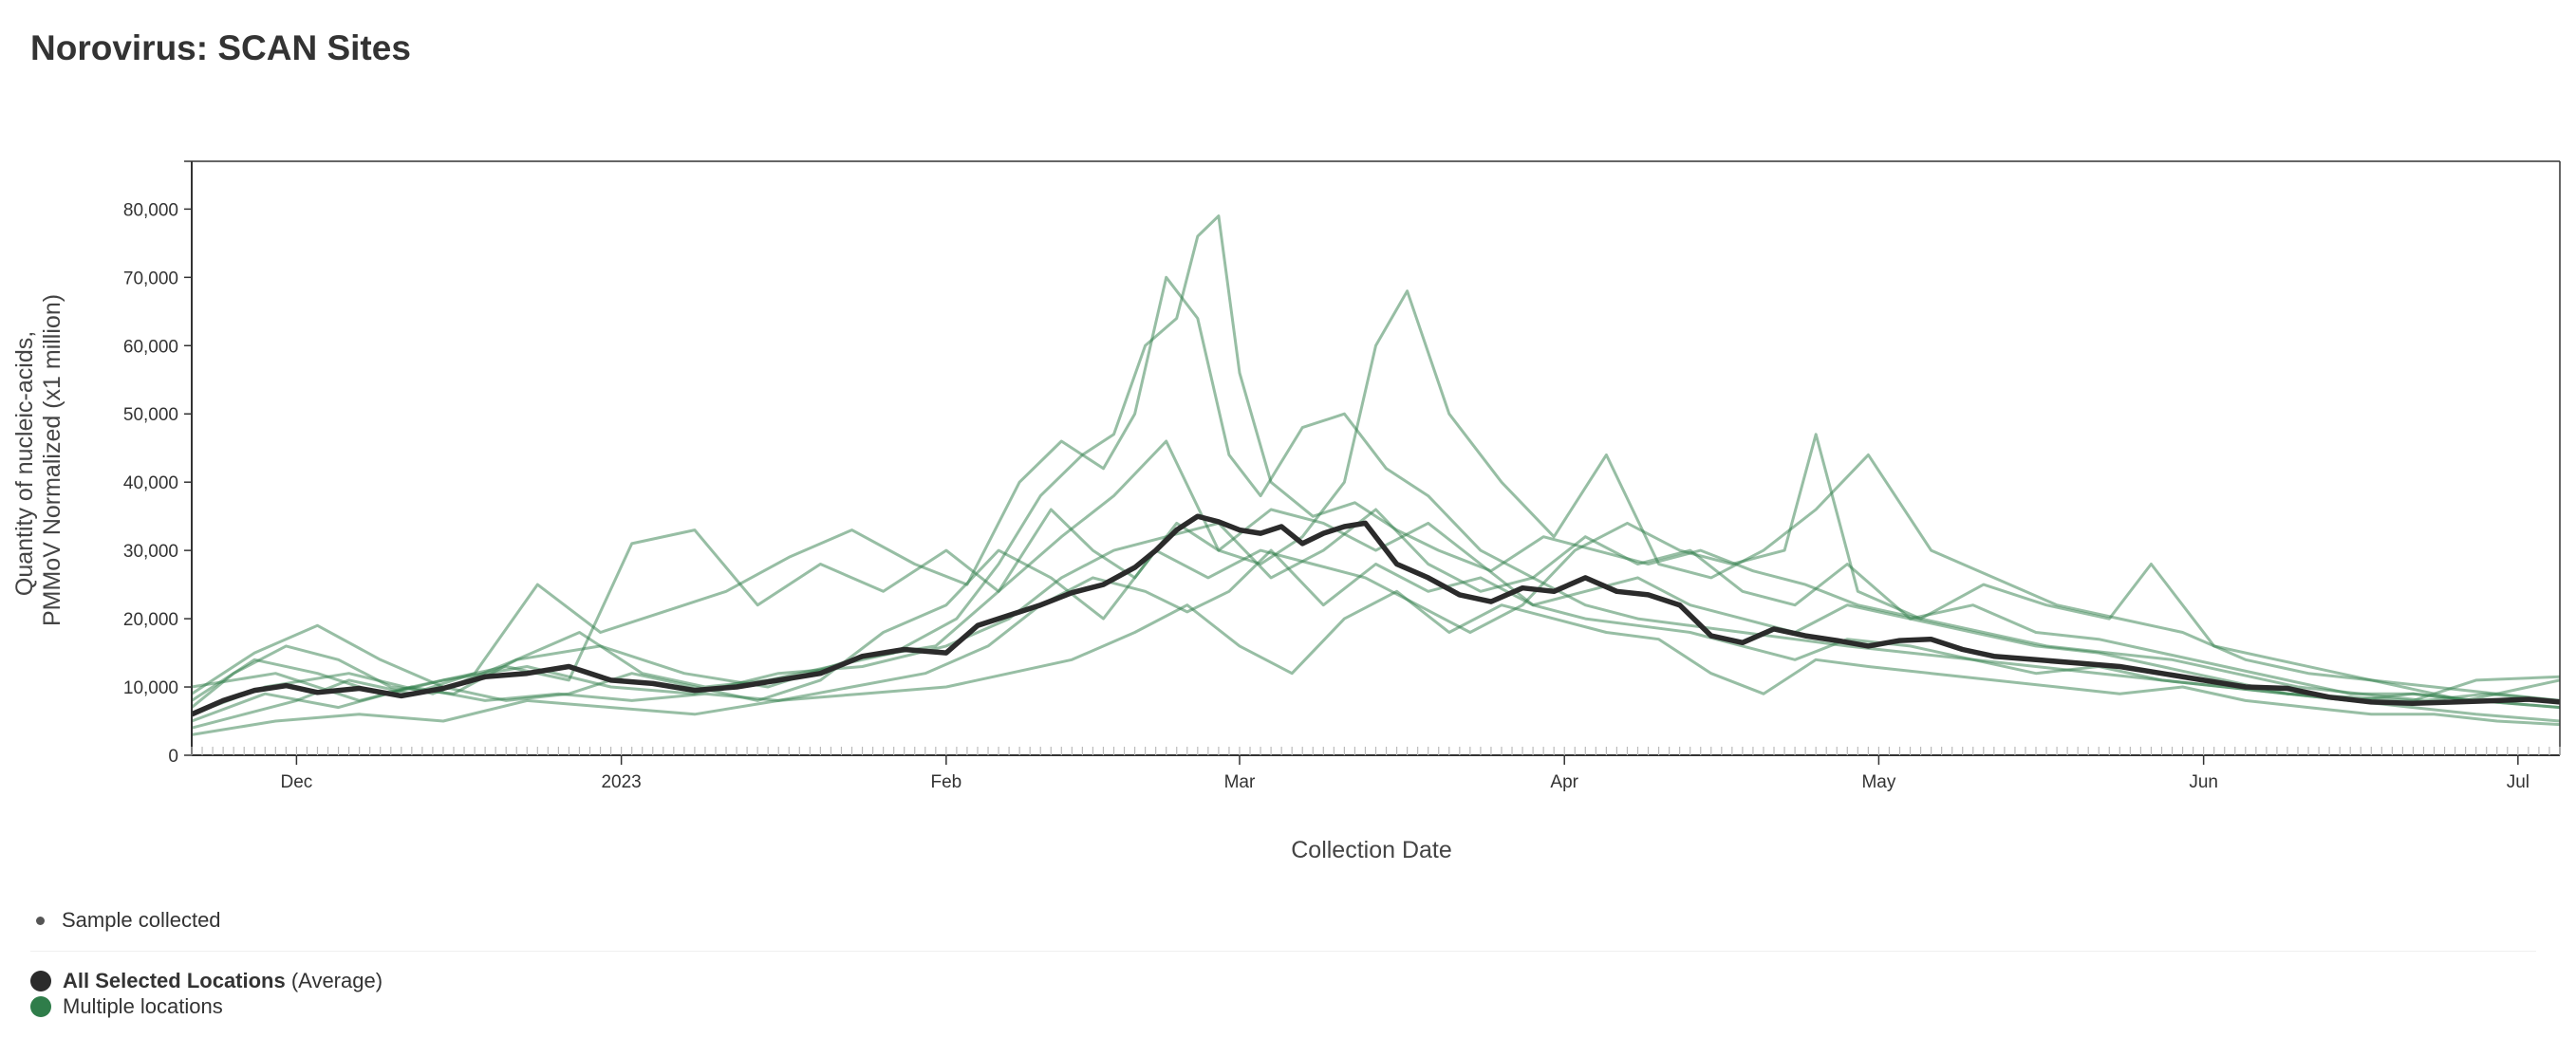 Image resolution: width=2576 pixels, height=1038 pixels. What do you see at coordinates (150, 688) in the screenshot?
I see `y-tick-label: 10,000` at bounding box center [150, 688].